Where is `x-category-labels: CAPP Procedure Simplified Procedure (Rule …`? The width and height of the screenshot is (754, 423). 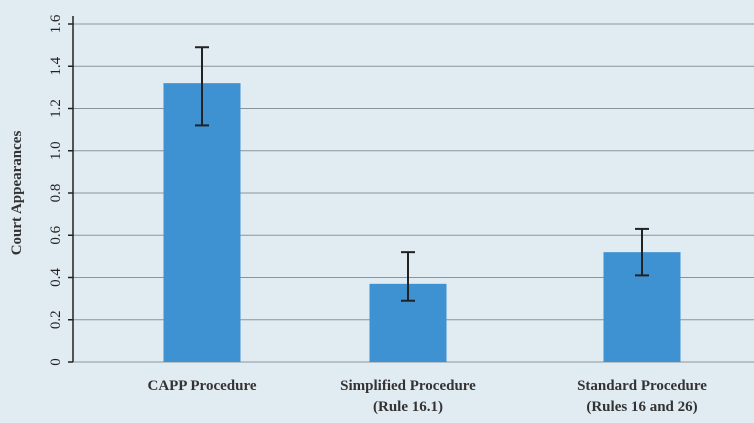
x-category-labels: CAPP Procedure Simplified Procedure (Rule … is located at coordinates (427, 396).